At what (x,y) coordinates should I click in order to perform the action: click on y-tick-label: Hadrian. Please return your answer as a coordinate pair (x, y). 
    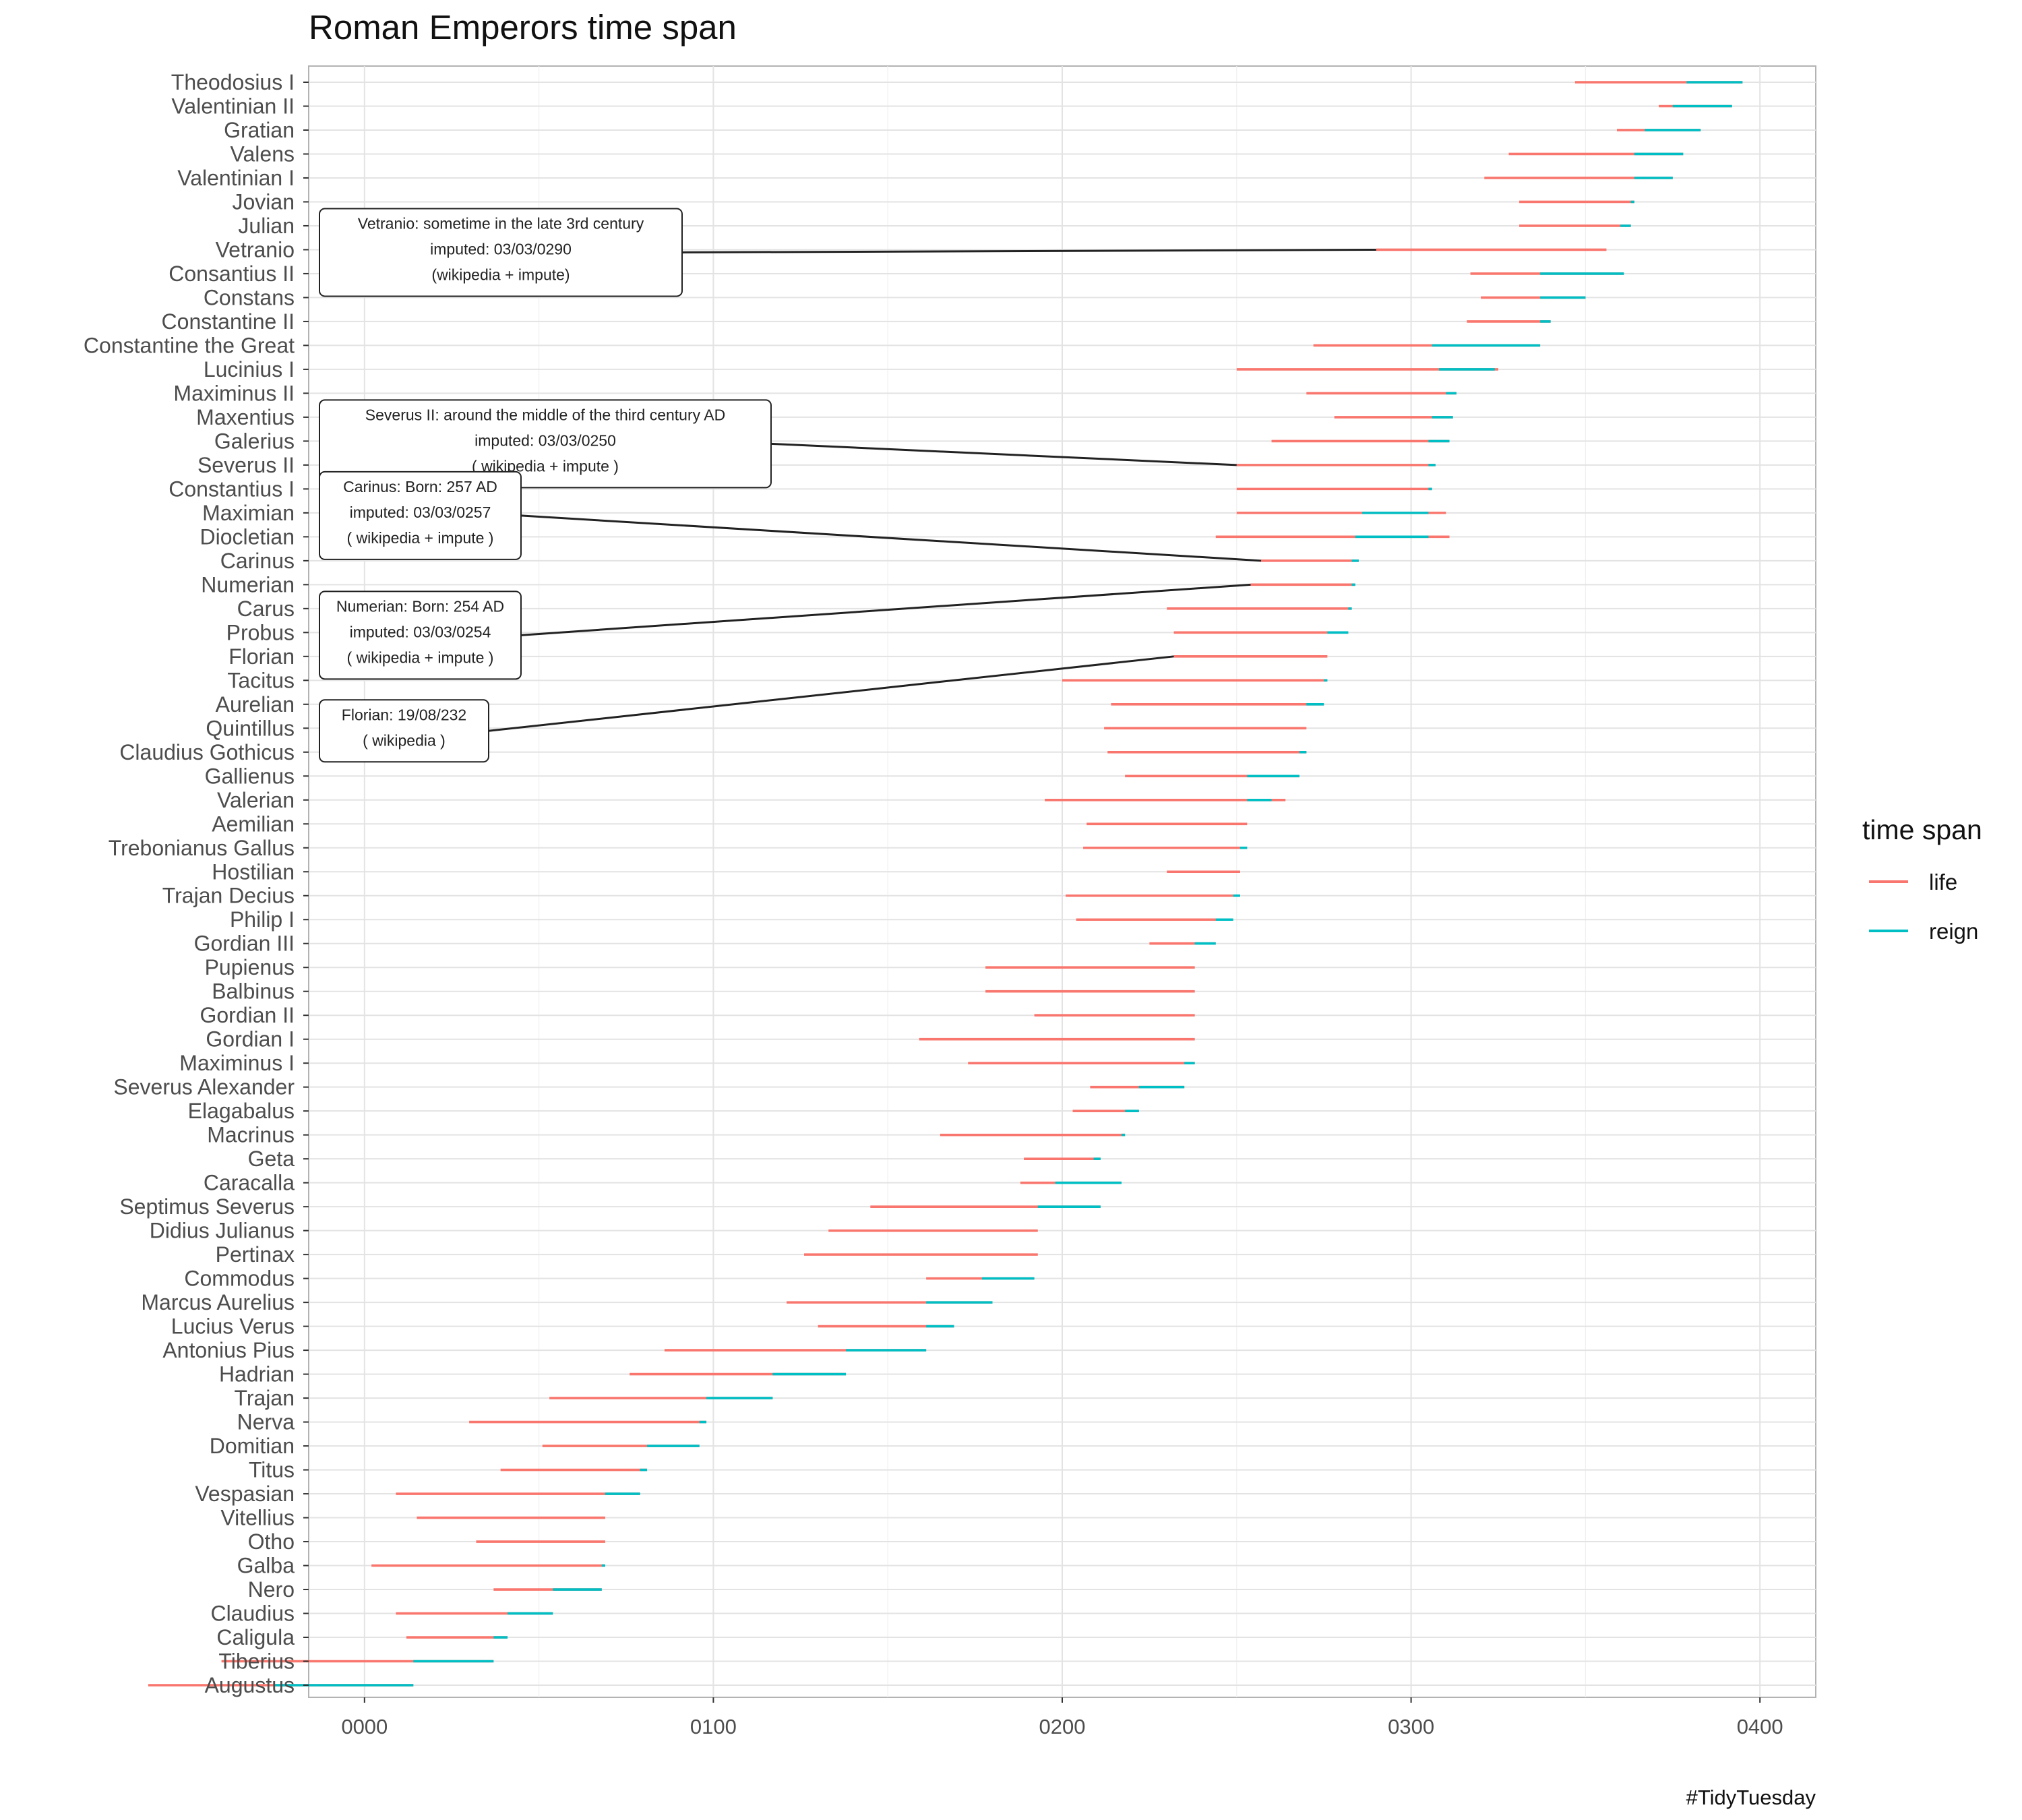
    Looking at the image, I should click on (257, 1374).